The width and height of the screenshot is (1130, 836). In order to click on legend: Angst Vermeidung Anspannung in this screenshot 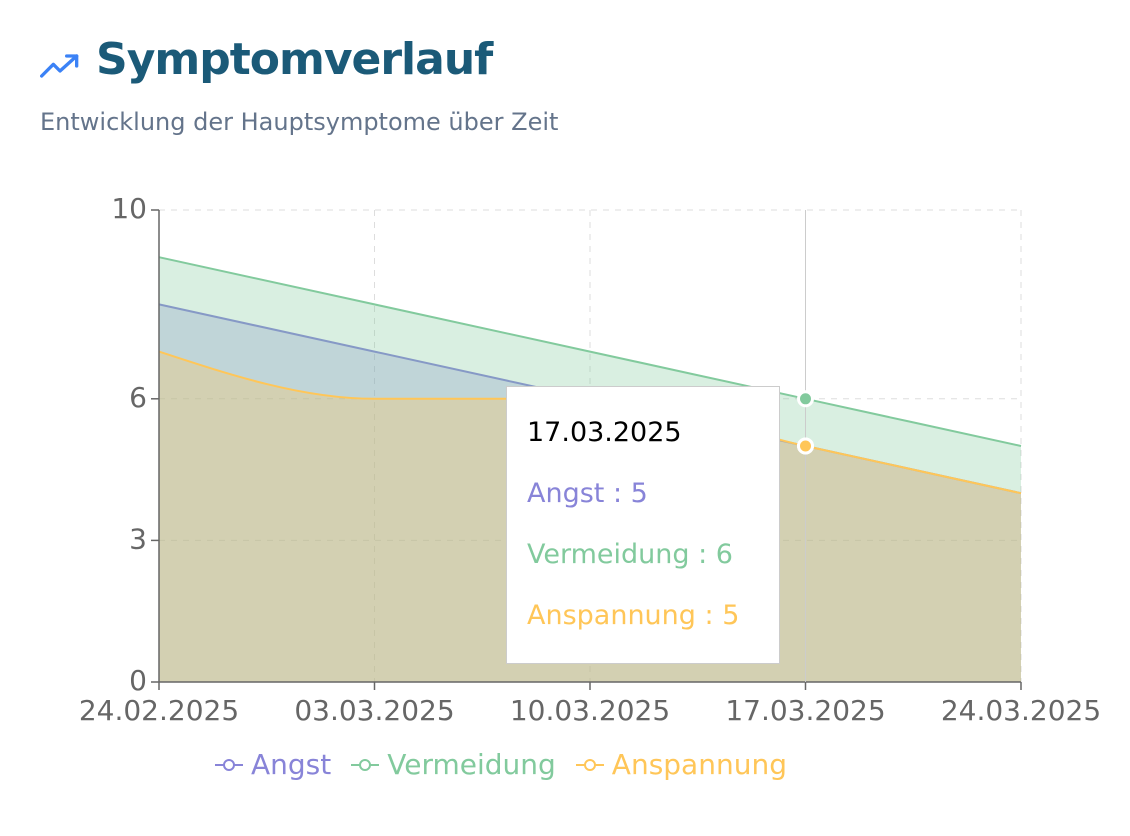, I will do `click(501, 764)`.